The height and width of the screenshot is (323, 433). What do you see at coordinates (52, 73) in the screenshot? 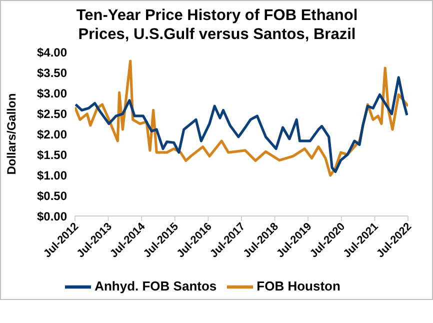
I see `y-tick-label: $3.50` at bounding box center [52, 73].